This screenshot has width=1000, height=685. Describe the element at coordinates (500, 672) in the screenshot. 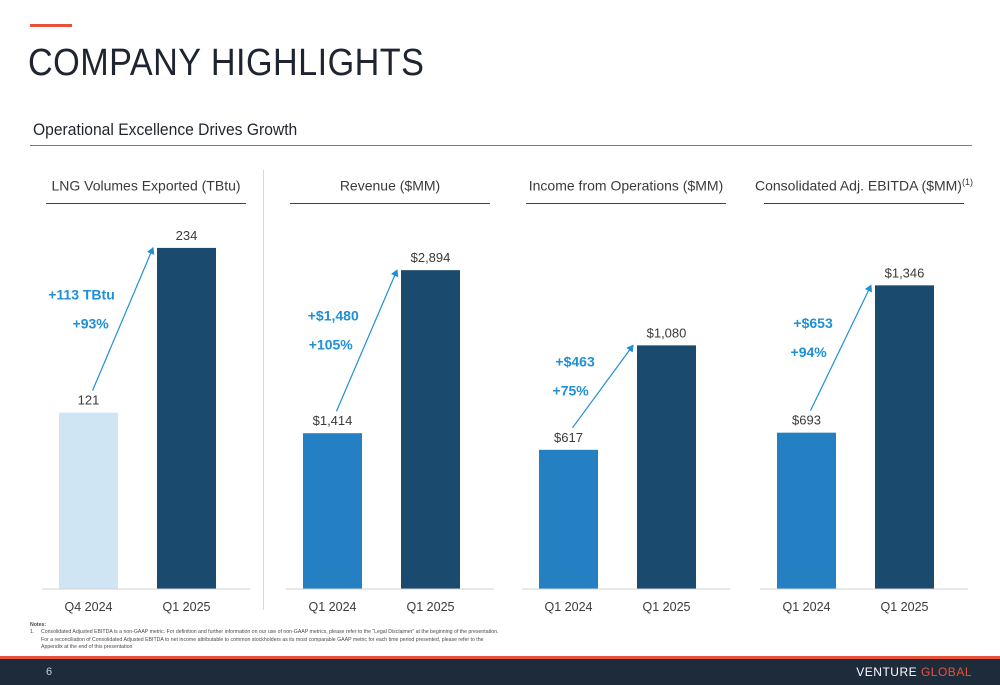

I see `footer-bar: 6 VENTURE GLOBAL` at that location.